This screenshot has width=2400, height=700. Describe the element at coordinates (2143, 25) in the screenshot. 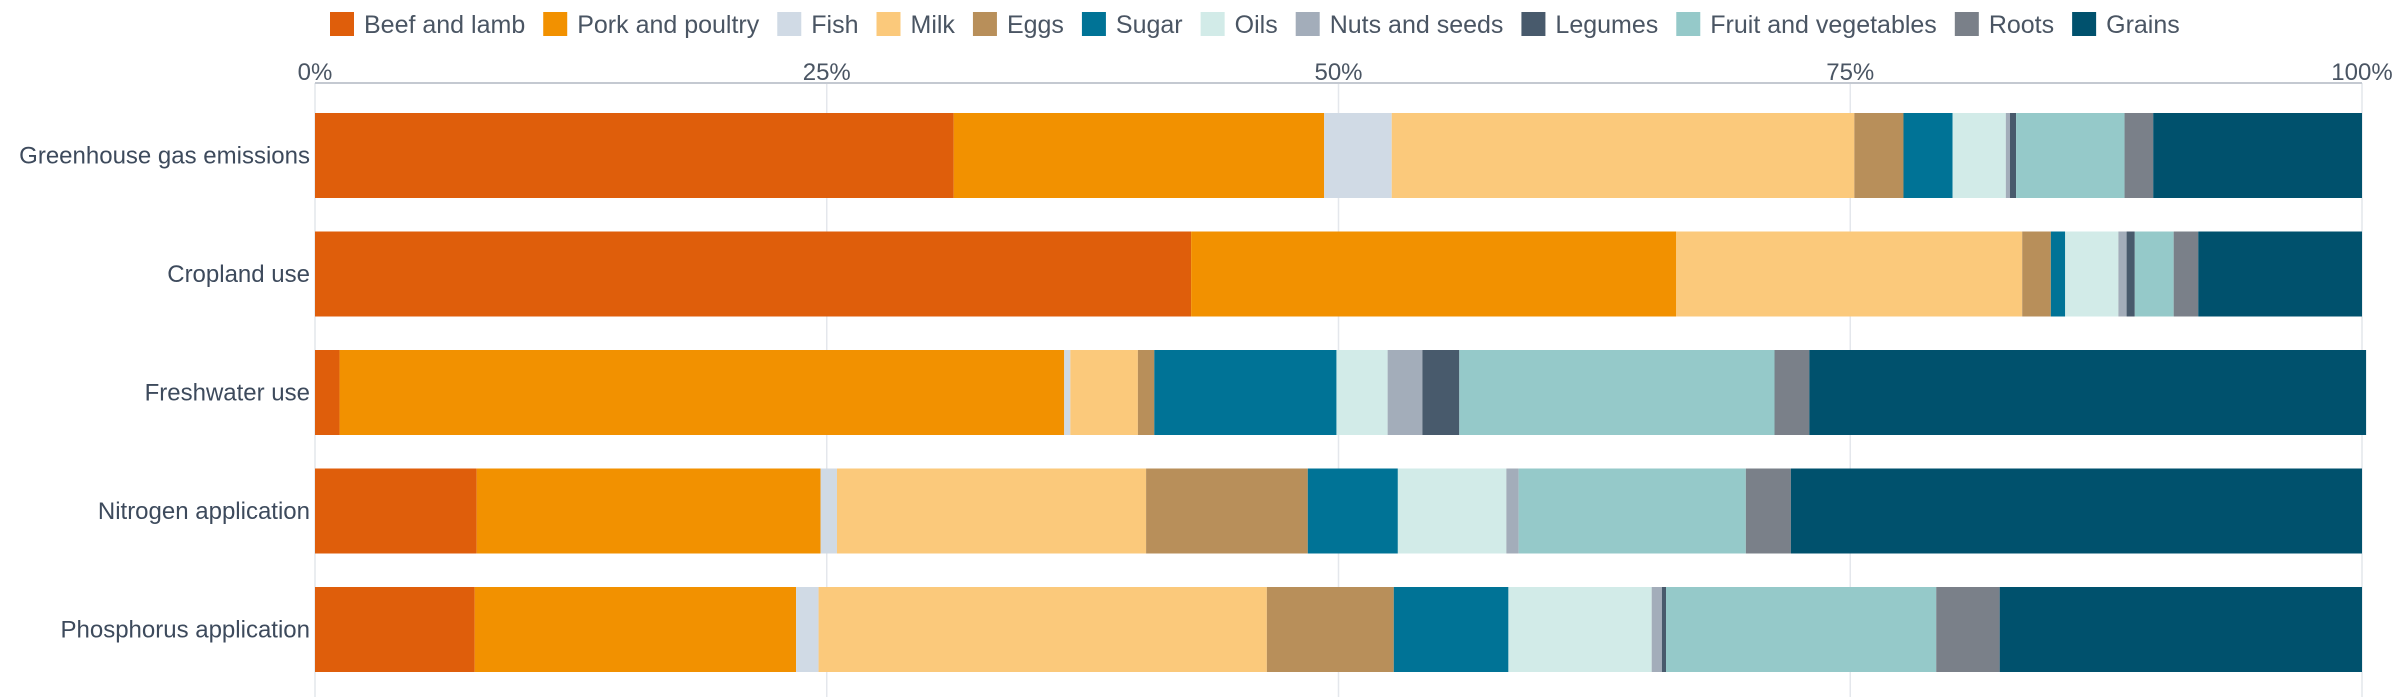

I see `legend-label-grains: Grains` at that location.